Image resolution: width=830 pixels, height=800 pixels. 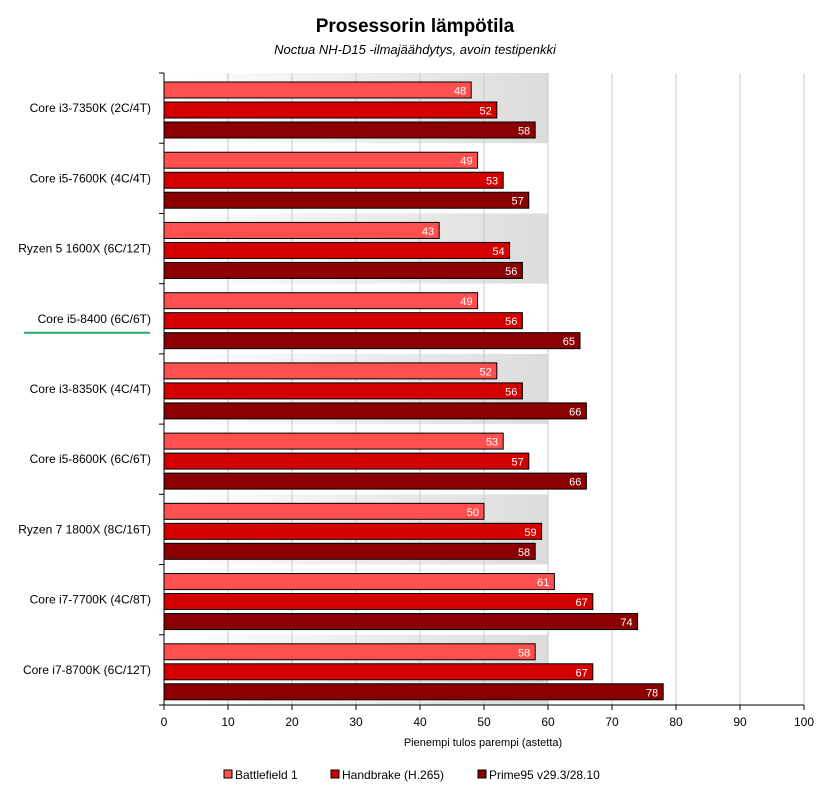 I want to click on value-label-core-i7-8700k-6c-12t-prime95-v29-3-28-10: 78, so click(x=652, y=693).